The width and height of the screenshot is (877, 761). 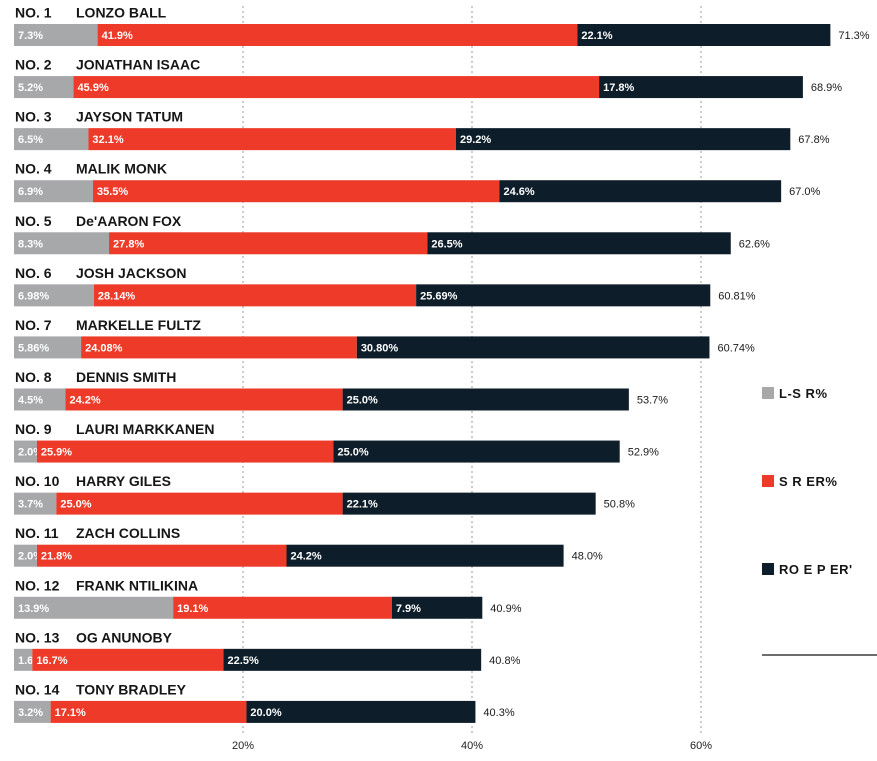 I want to click on total-value-label: 48.0%, so click(x=587, y=557).